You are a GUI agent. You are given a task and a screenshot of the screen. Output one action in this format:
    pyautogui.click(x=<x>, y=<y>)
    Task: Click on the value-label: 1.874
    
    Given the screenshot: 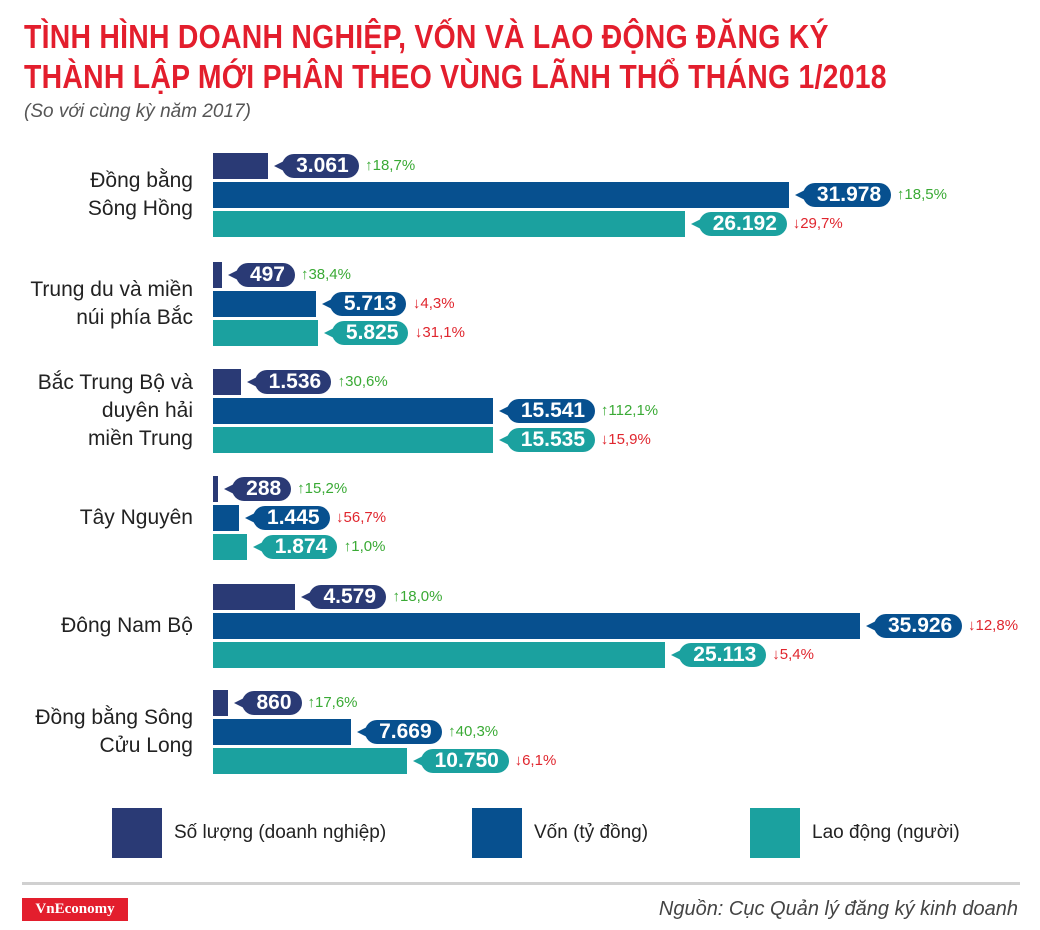 What is the action you would take?
    pyautogui.click(x=295, y=547)
    